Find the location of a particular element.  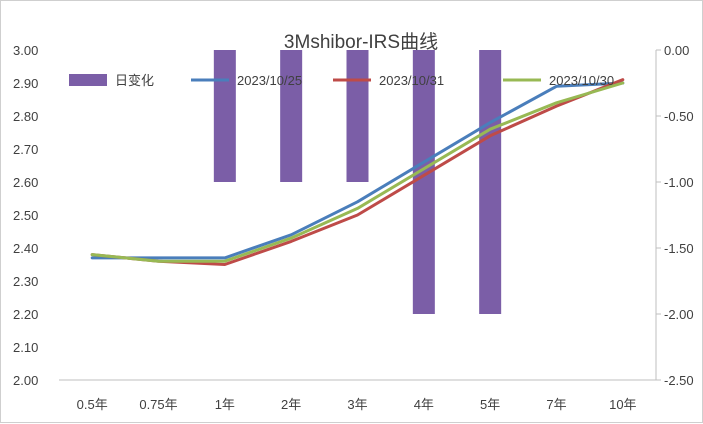

legend-label: 2023/10/25 is located at coordinates (269, 80).